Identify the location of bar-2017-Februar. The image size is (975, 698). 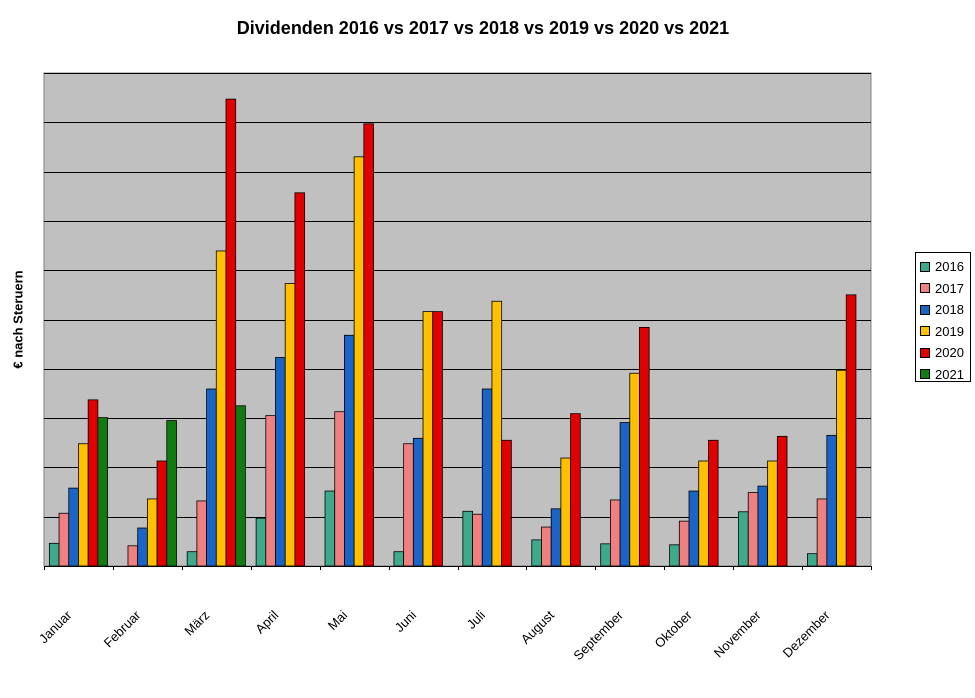
(133, 556).